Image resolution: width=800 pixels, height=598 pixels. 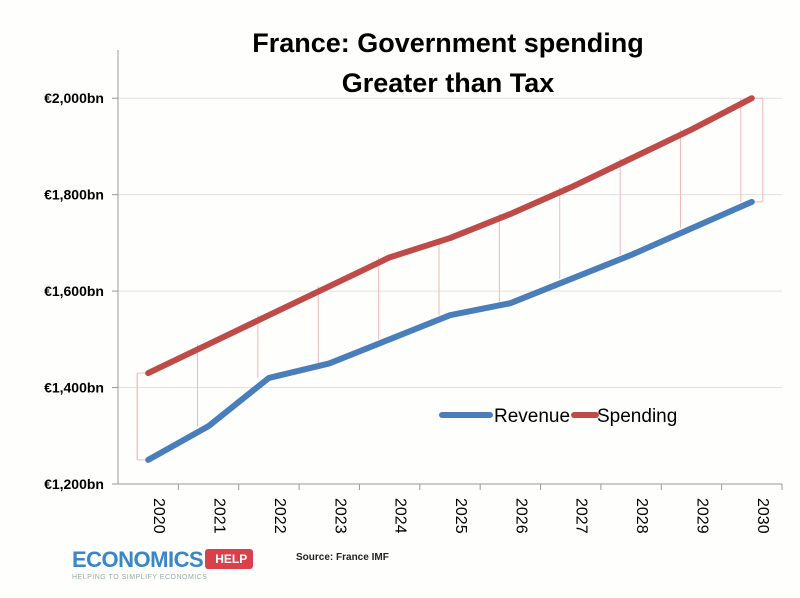 I want to click on x-tick-label: 2030, so click(x=762, y=516).